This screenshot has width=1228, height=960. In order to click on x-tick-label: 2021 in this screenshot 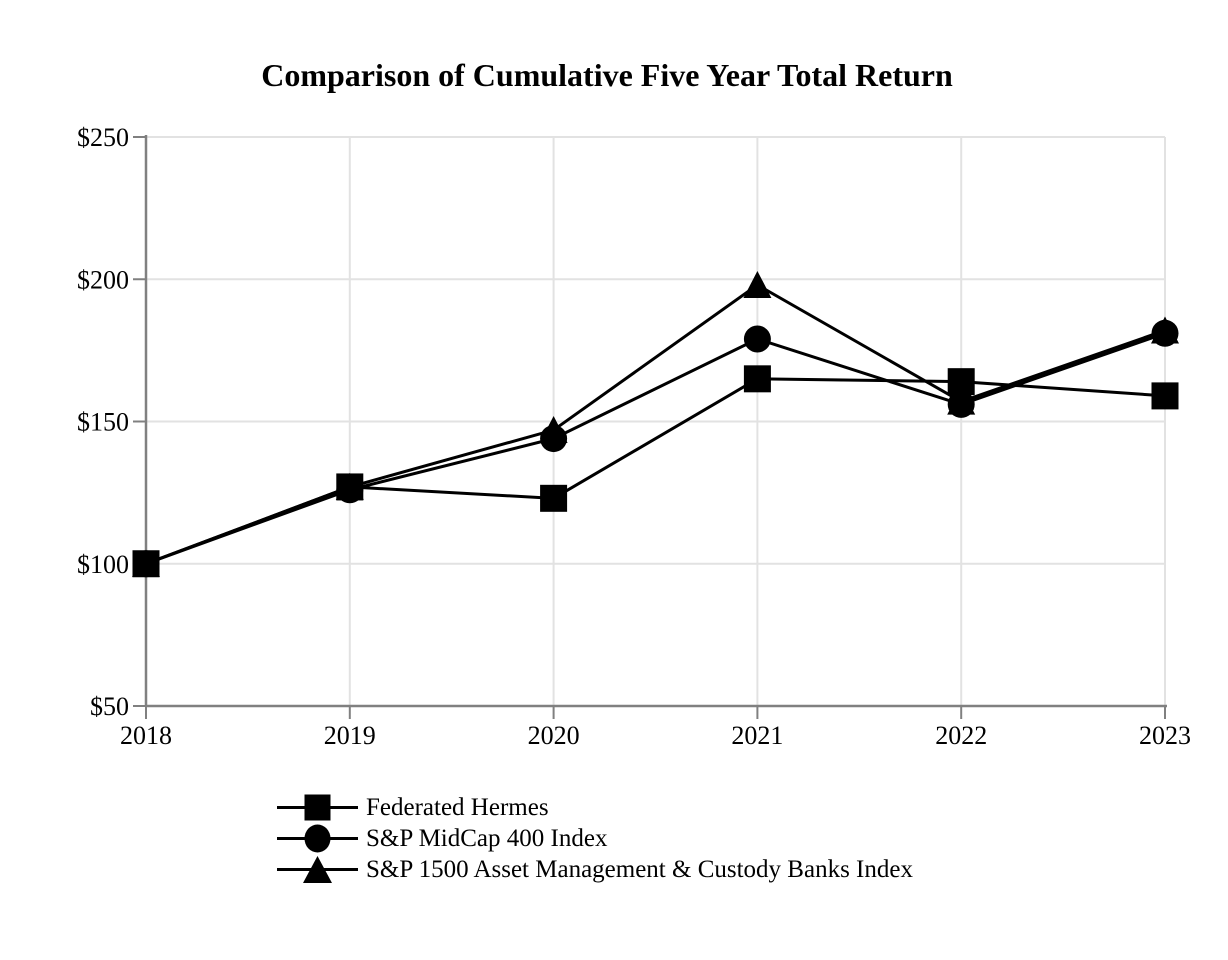, I will do `click(757, 735)`.